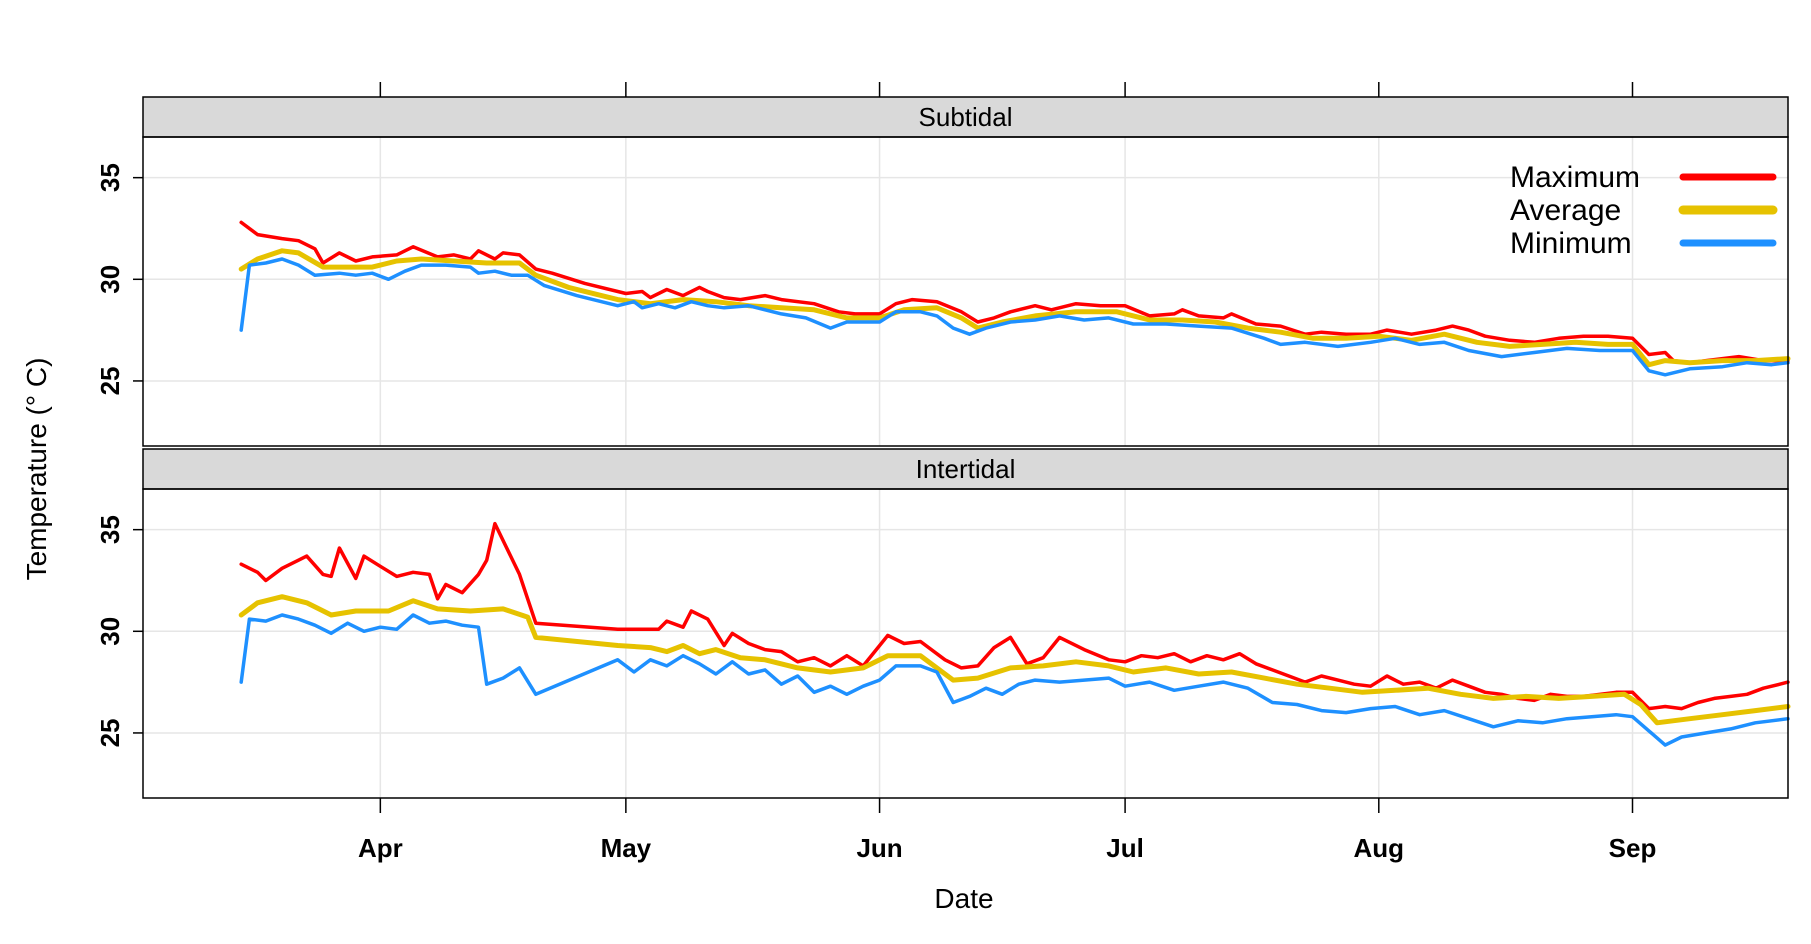  I want to click on subtidal-minimum-line, so click(1014, 317).